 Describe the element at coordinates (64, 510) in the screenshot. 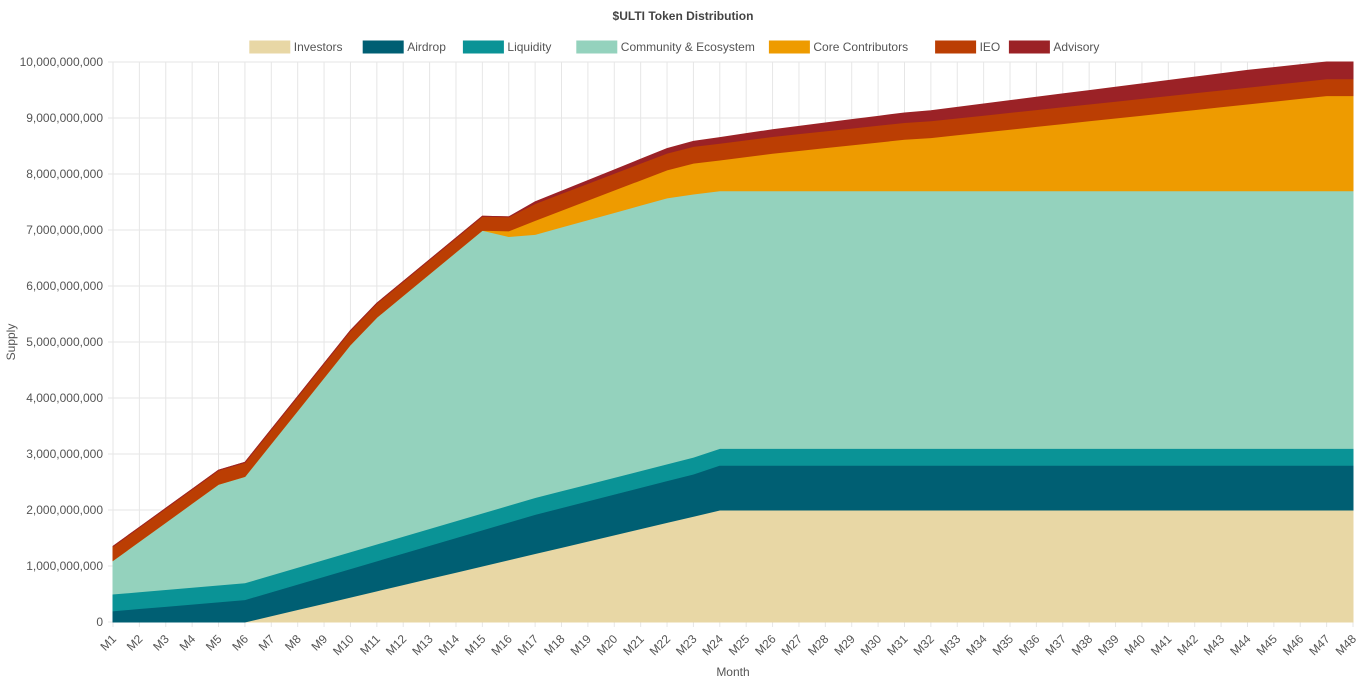

I see `y-tick-label: 2,000,000,000` at that location.